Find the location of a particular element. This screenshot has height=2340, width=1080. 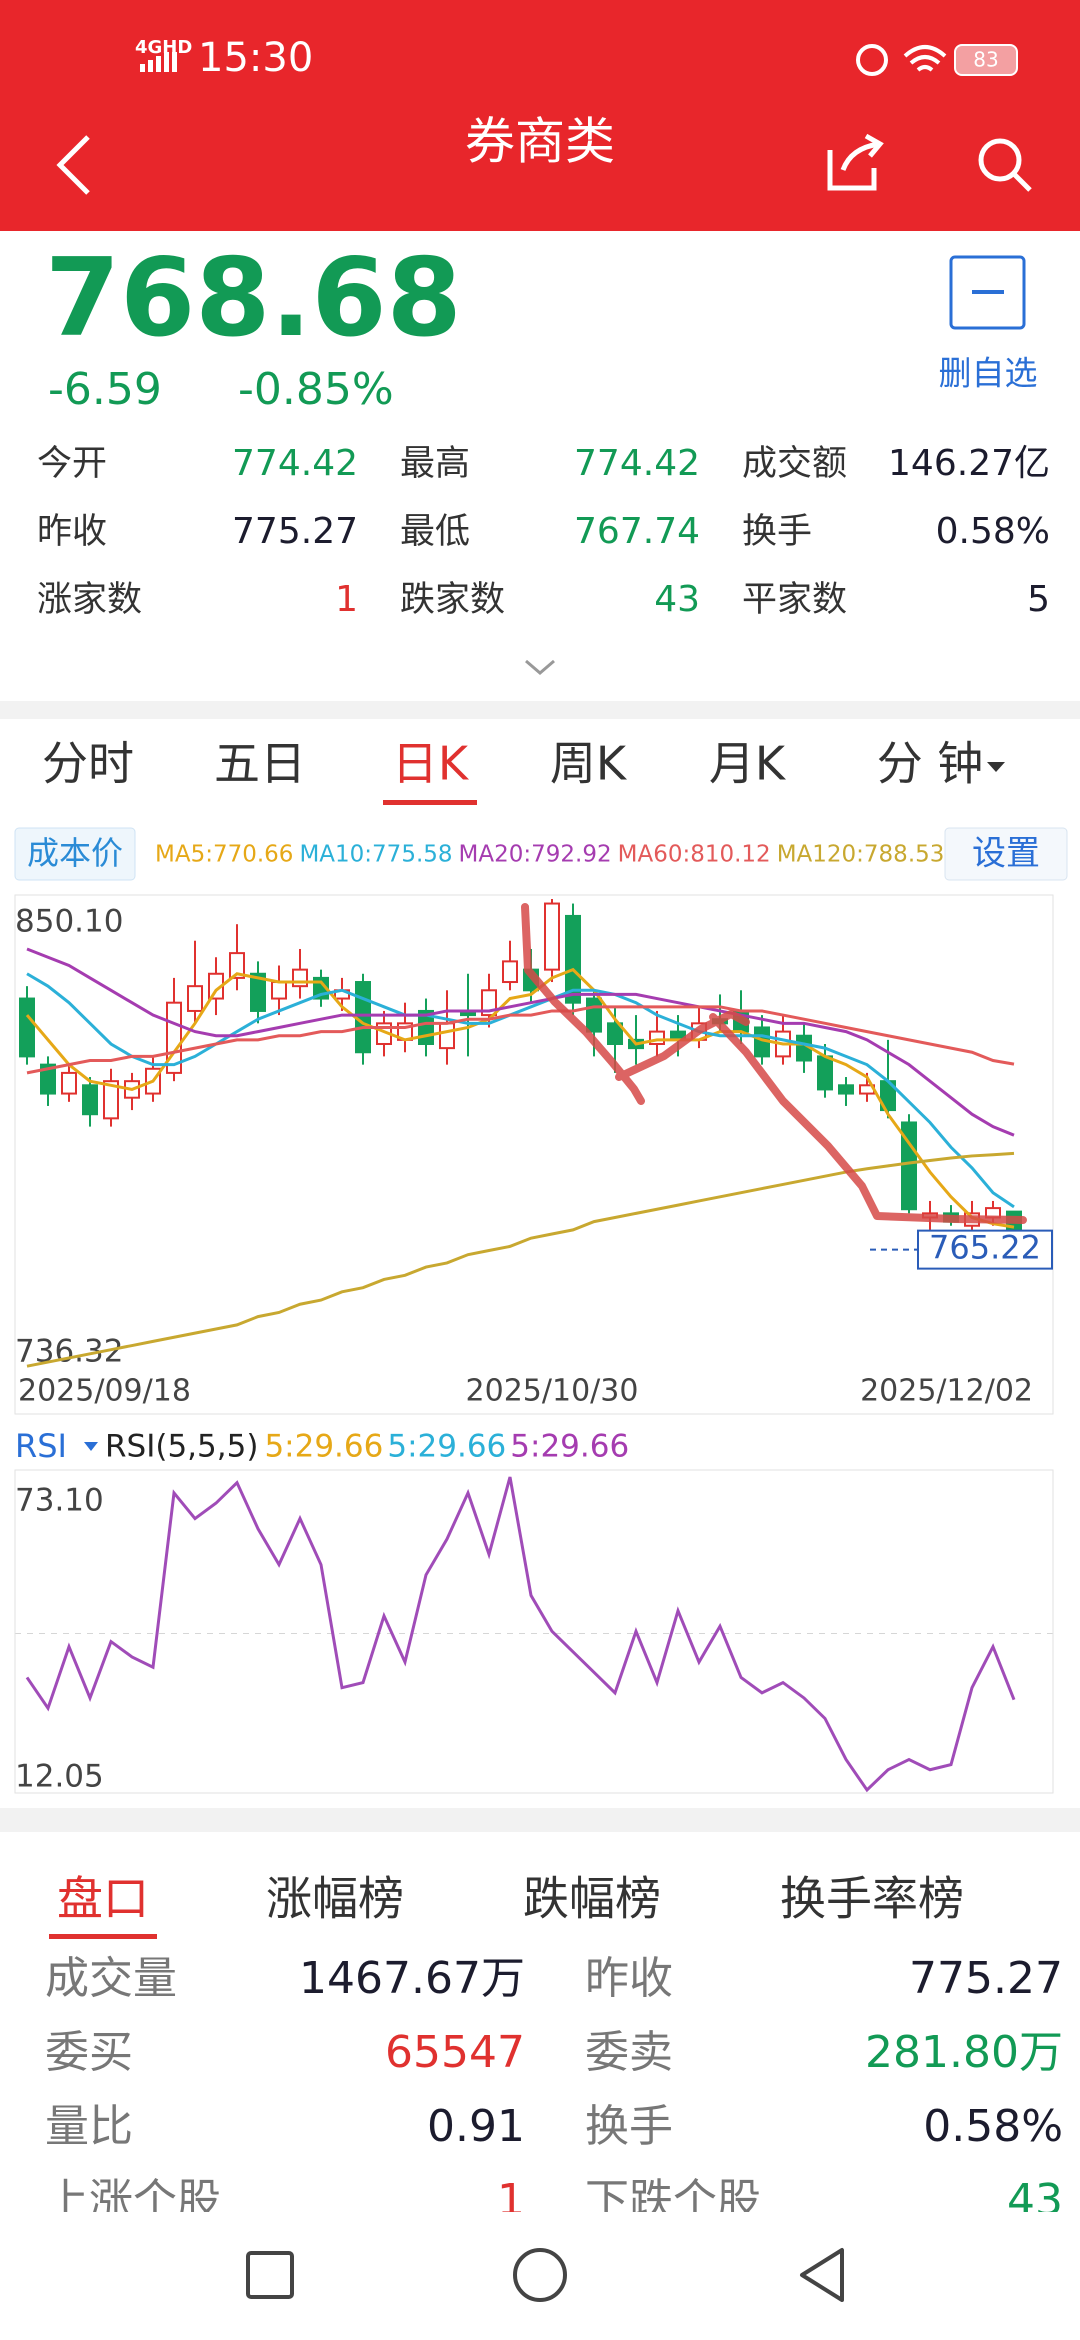

panel-label: 成交量 is located at coordinates (111, 1978).